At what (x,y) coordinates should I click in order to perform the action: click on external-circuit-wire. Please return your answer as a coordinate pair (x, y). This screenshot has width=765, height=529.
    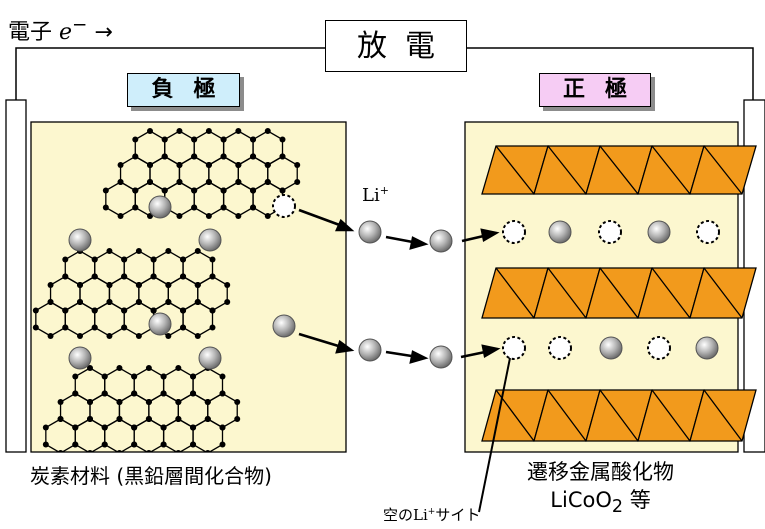
    Looking at the image, I should click on (384, 73).